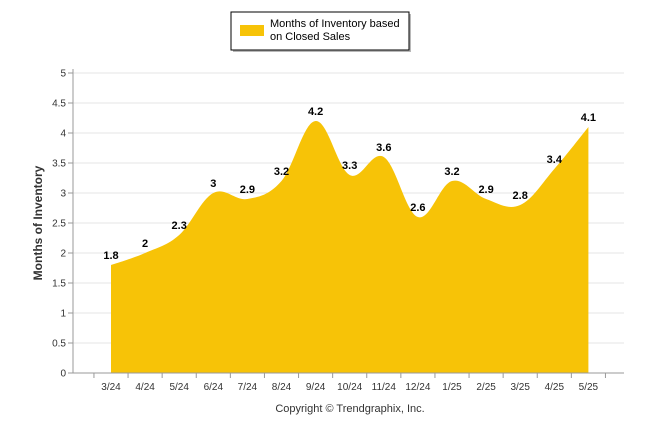 The image size is (646, 434). Describe the element at coordinates (214, 387) in the screenshot. I see `x-tick-label: 6/24` at that location.